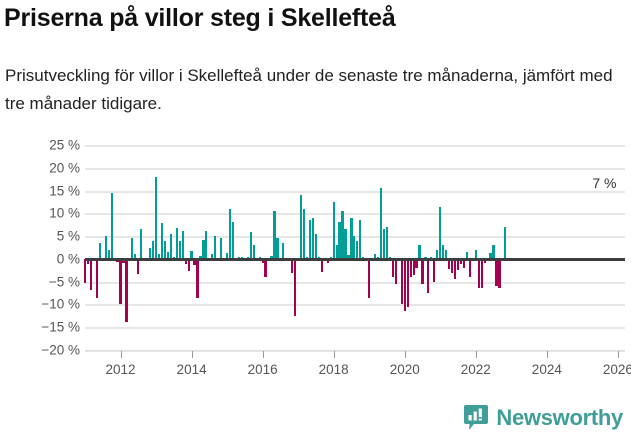 This screenshot has width=631, height=439. I want to click on x-axis-tick-label: 2014, so click(191, 369).